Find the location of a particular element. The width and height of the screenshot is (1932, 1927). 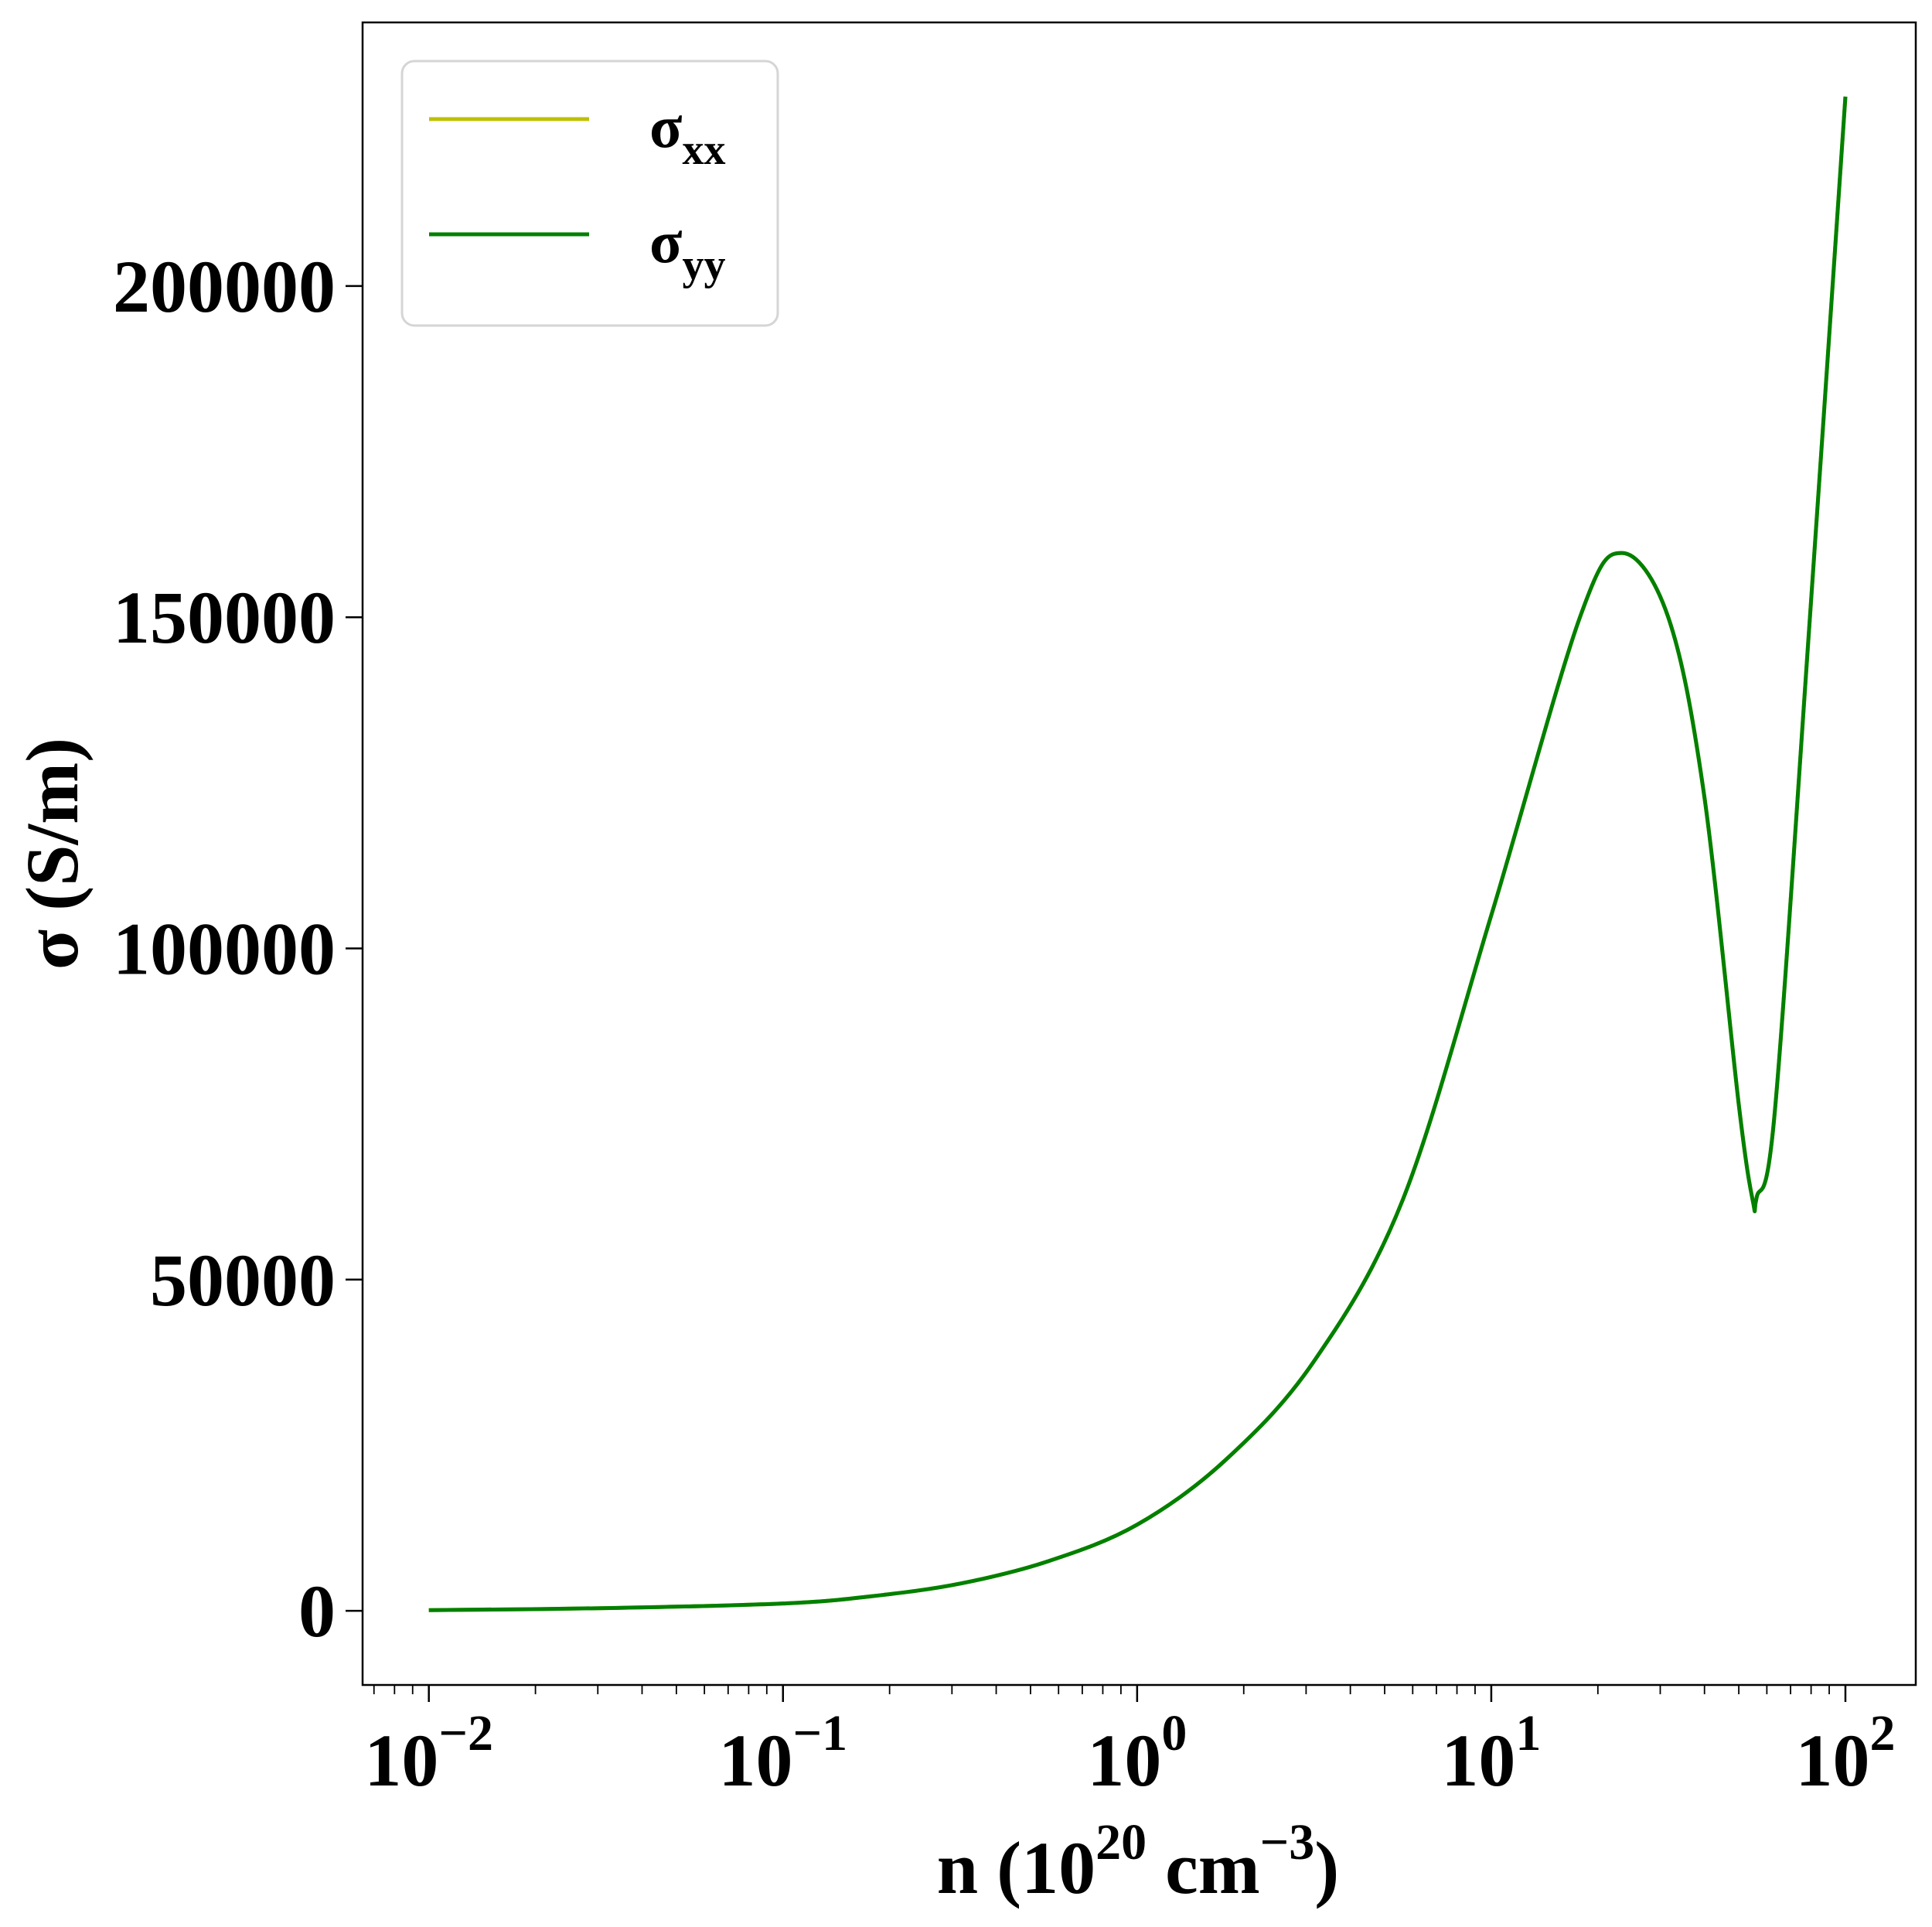

x-tick-label: 10⁻² is located at coordinates (428, 1753).